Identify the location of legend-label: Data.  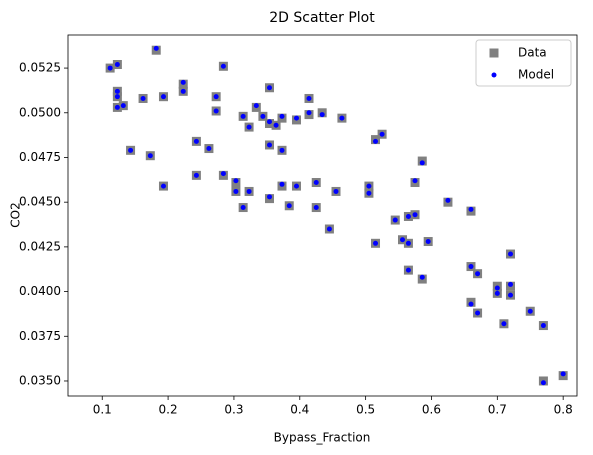
(532, 53).